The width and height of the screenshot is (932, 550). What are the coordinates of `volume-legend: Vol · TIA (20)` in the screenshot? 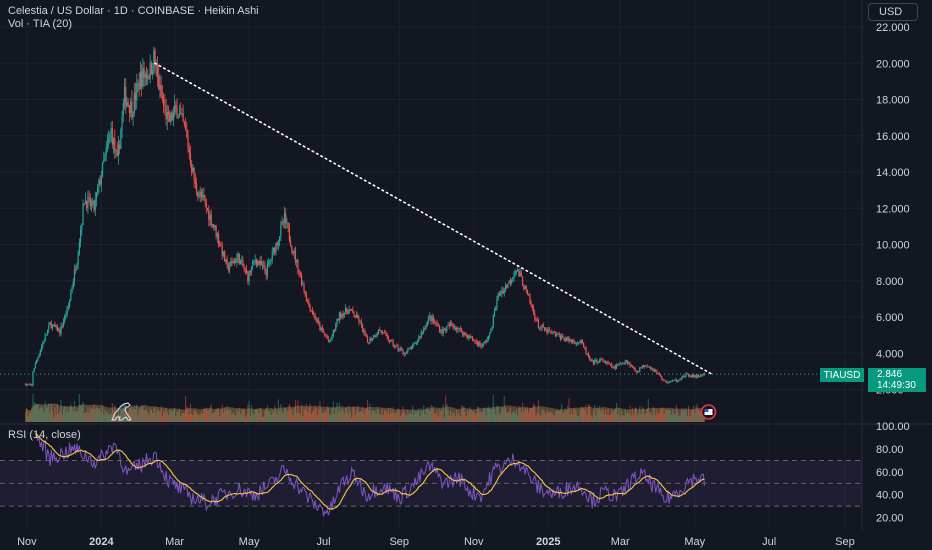 It's located at (40, 24).